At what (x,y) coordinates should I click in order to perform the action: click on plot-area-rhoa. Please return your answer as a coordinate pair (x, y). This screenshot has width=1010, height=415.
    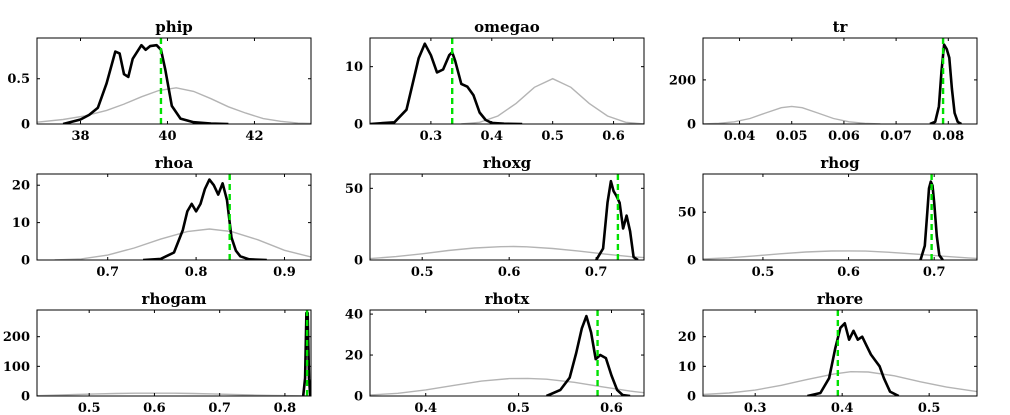
    Looking at the image, I should click on (182, 217).